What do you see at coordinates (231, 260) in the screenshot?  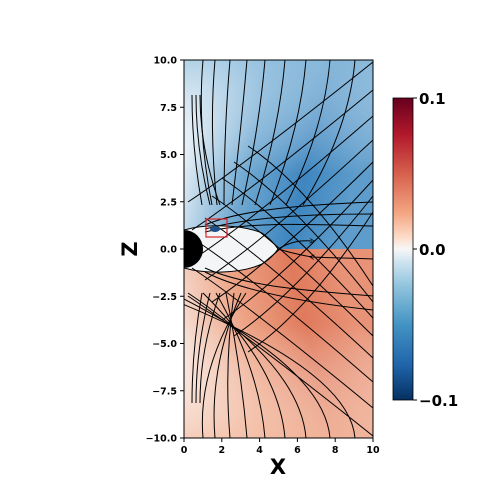 I see `cavity-boundary-lower` at bounding box center [231, 260].